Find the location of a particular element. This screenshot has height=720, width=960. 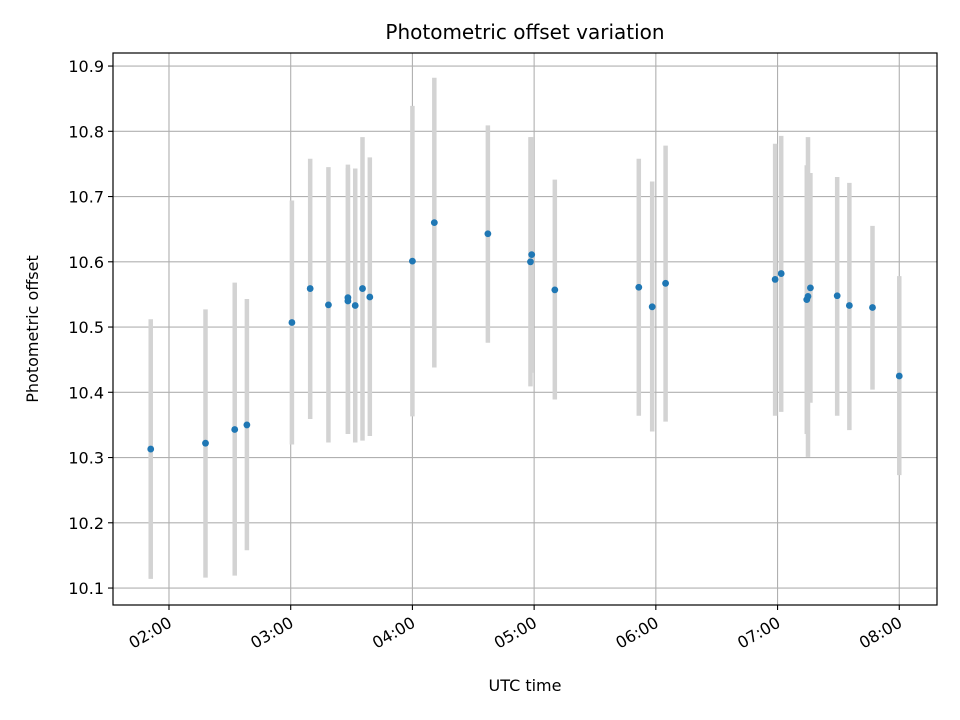

y-tick-label: 10.2 is located at coordinates (86, 523).